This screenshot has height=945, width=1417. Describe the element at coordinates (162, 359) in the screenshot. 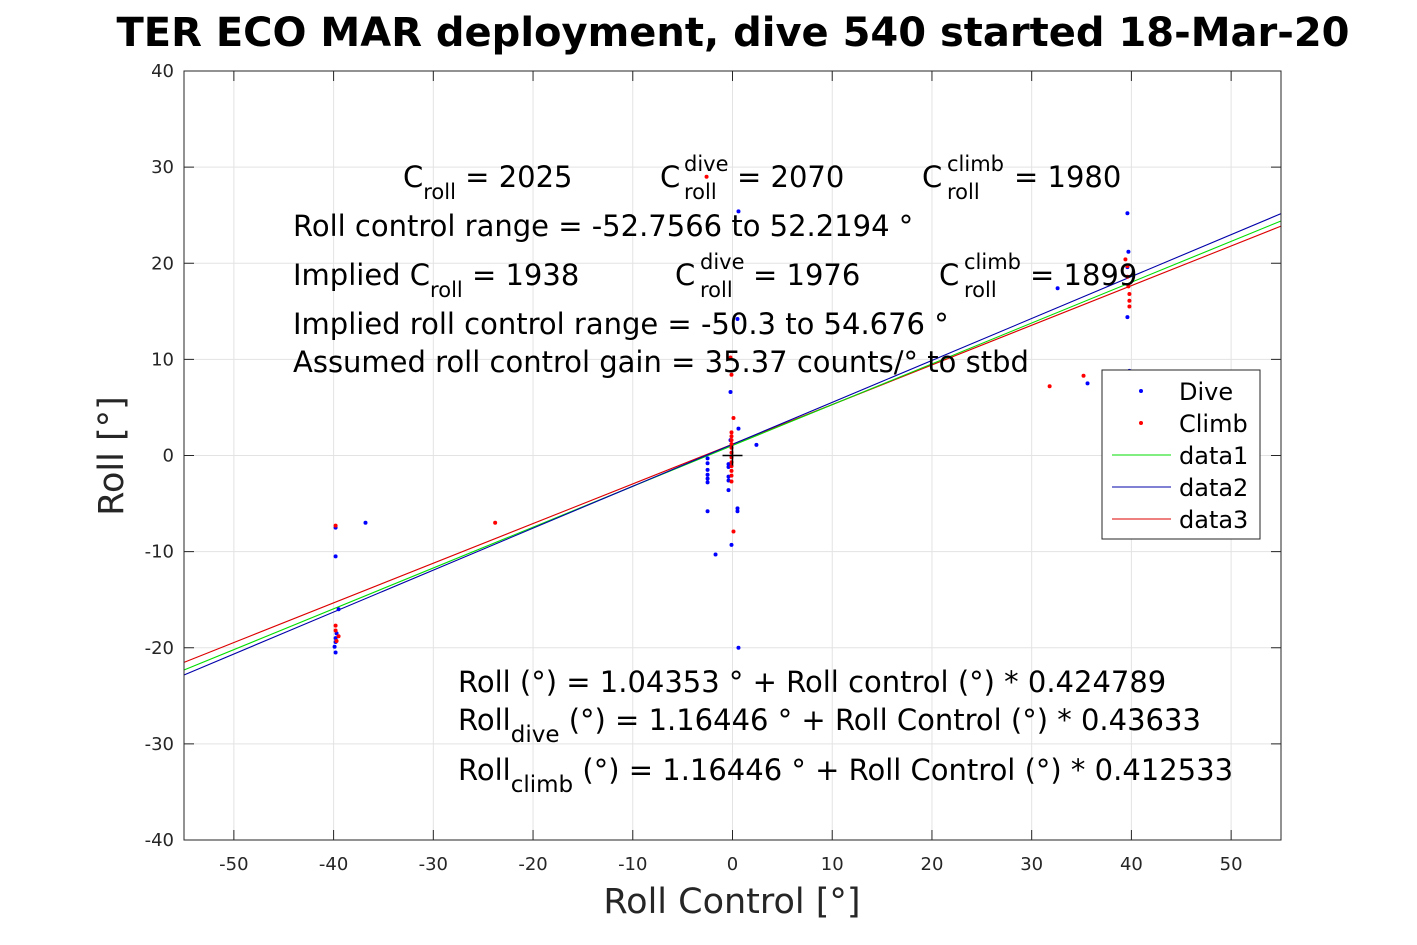

I see `y-tick-label: 10` at that location.